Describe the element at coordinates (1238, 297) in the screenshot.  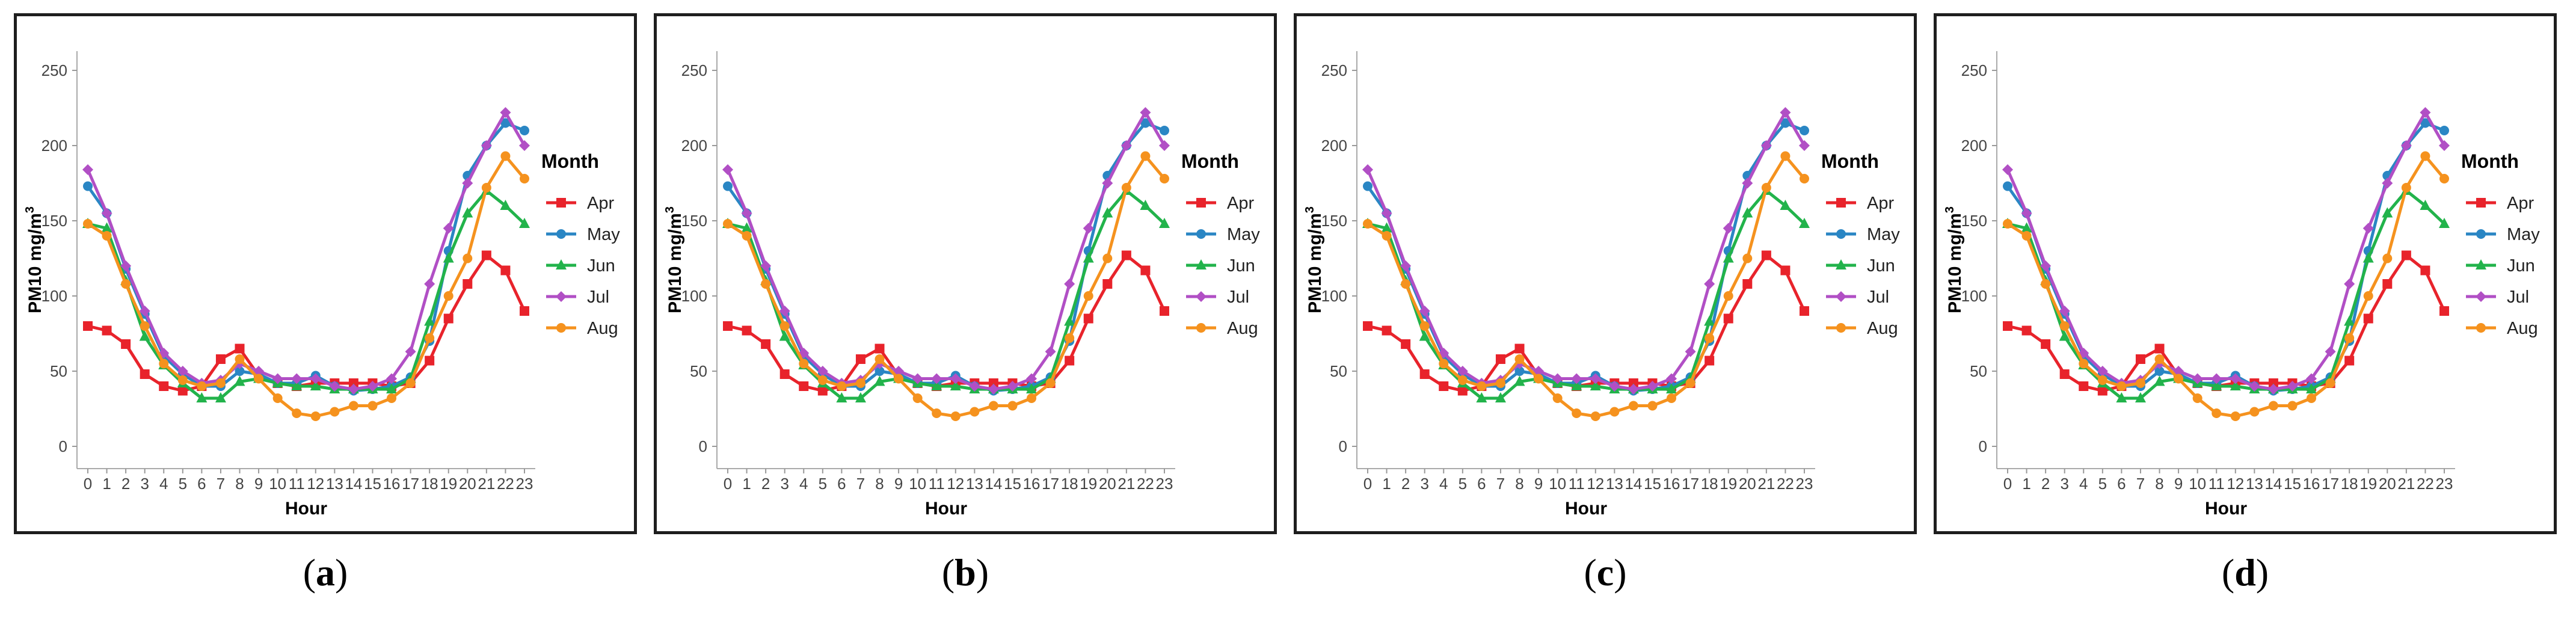
I see `legend-label: Jul` at that location.